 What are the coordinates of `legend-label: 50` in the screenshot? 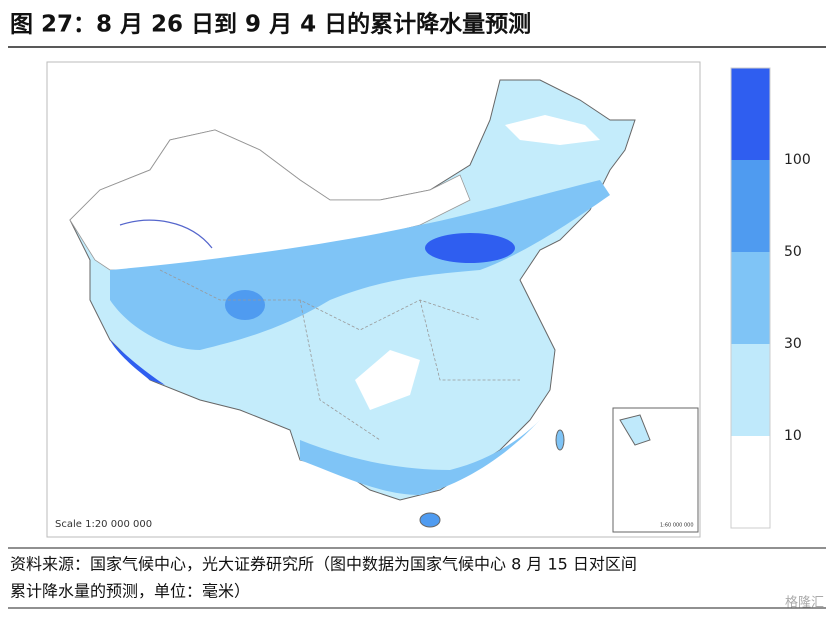 It's located at (793, 252).